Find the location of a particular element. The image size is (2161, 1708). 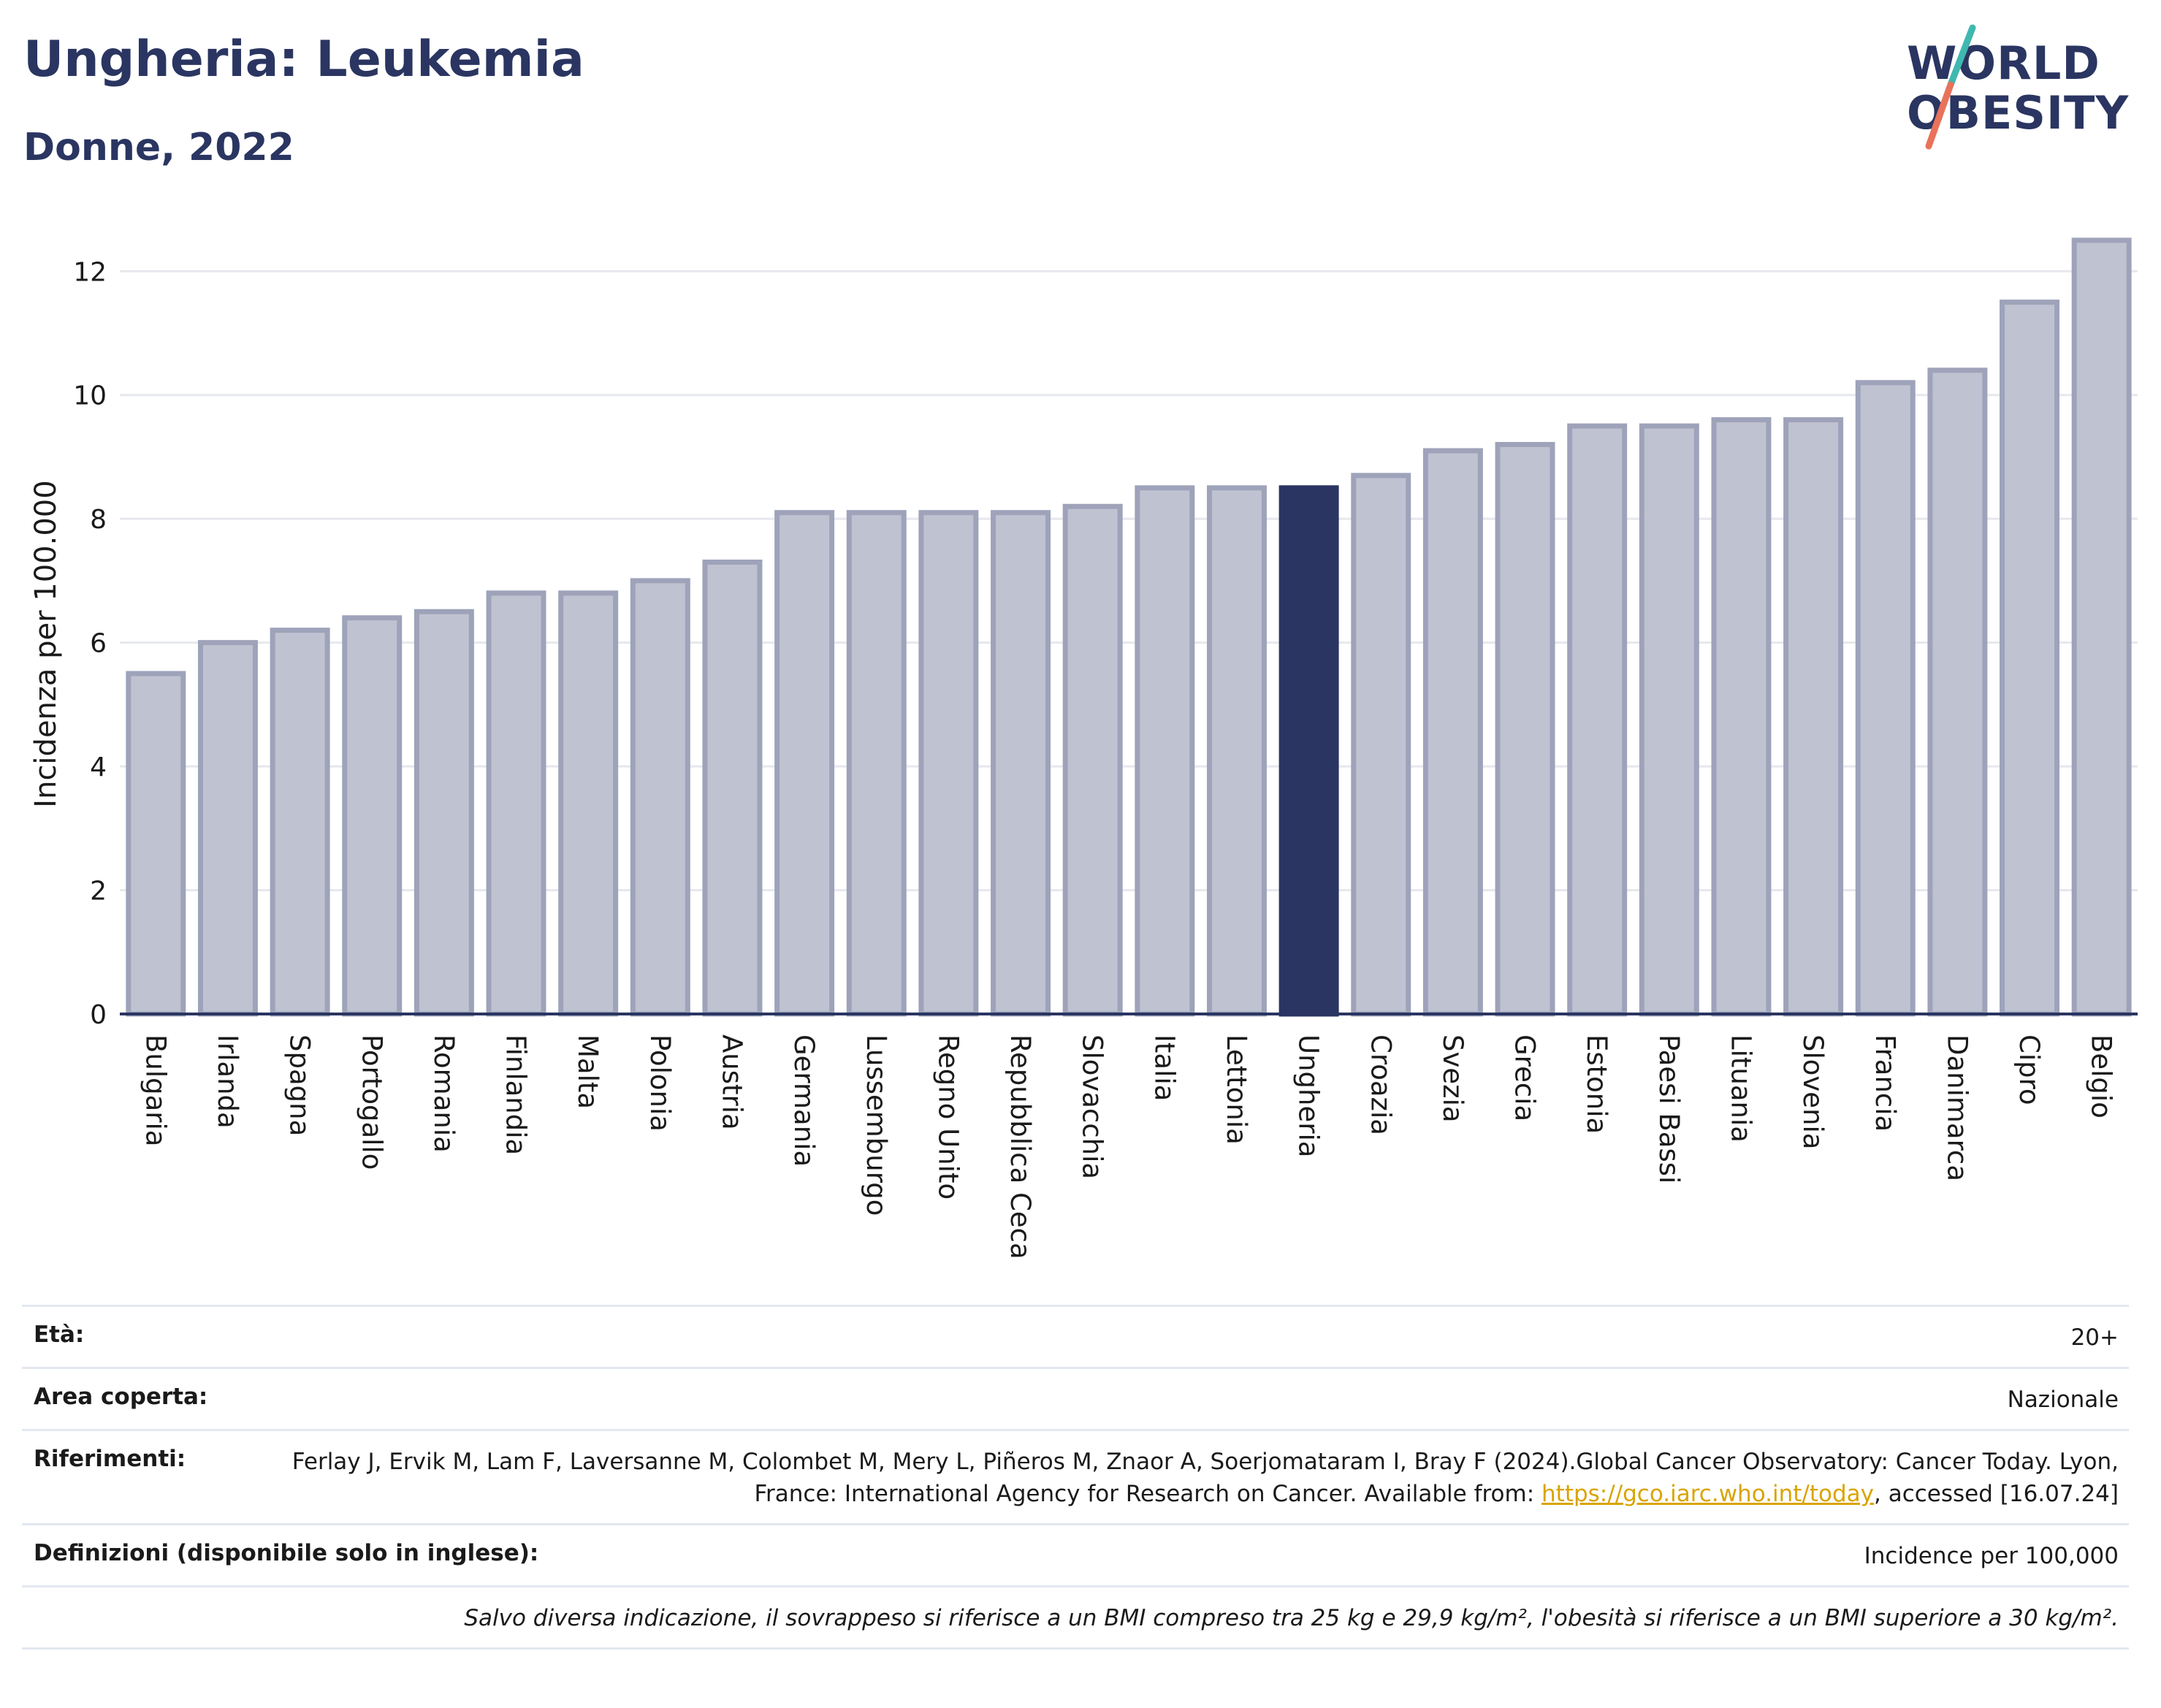

x-tick-label: Ungheria is located at coordinates (1309, 1095).